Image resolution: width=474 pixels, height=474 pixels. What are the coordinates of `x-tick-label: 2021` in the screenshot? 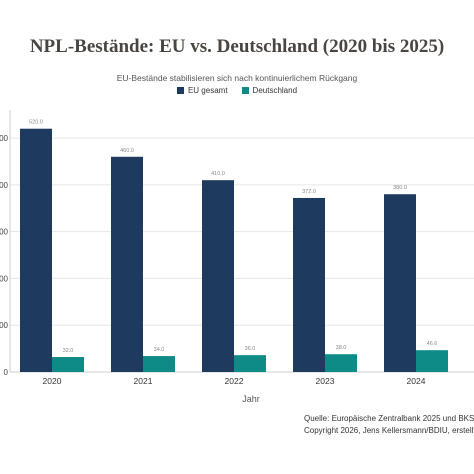 It's located at (143, 381).